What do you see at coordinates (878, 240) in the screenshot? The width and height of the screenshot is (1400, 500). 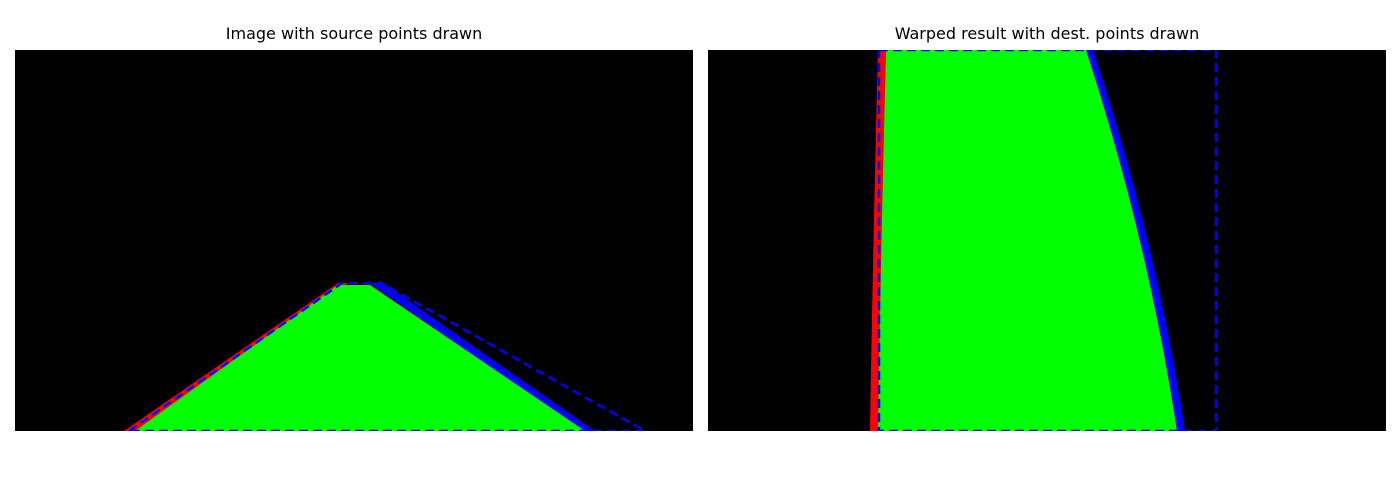 I see `warped-left-lane-line` at bounding box center [878, 240].